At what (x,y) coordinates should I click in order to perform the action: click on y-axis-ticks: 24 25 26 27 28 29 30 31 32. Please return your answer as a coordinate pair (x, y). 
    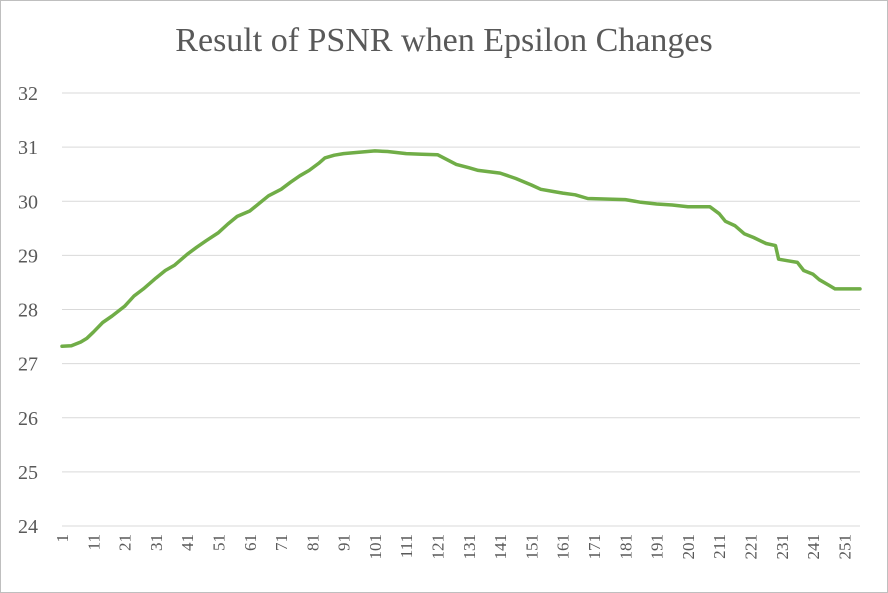
    Looking at the image, I should click on (28, 310).